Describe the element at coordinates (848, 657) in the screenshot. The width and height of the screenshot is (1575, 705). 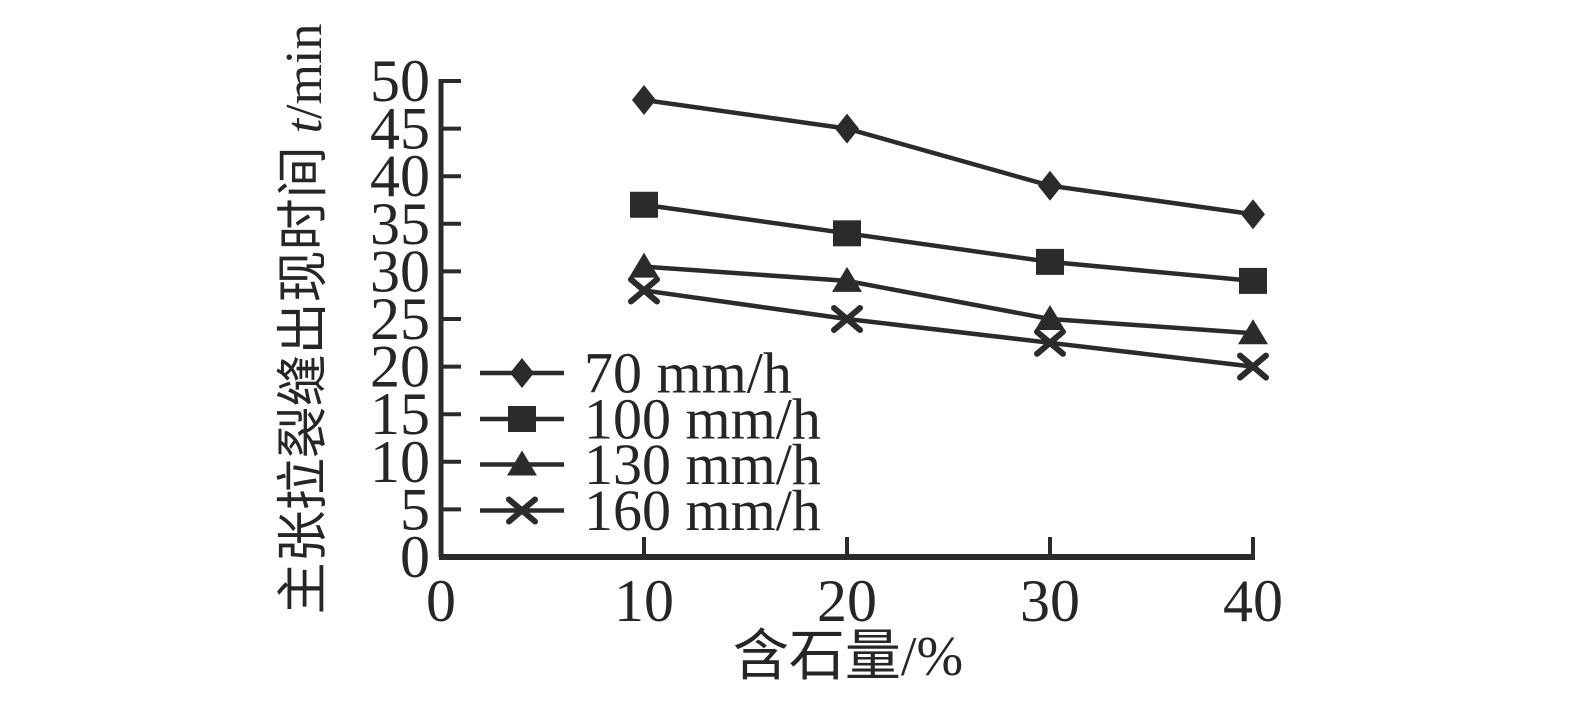
I see `x-axis-title: 含石量/%` at that location.